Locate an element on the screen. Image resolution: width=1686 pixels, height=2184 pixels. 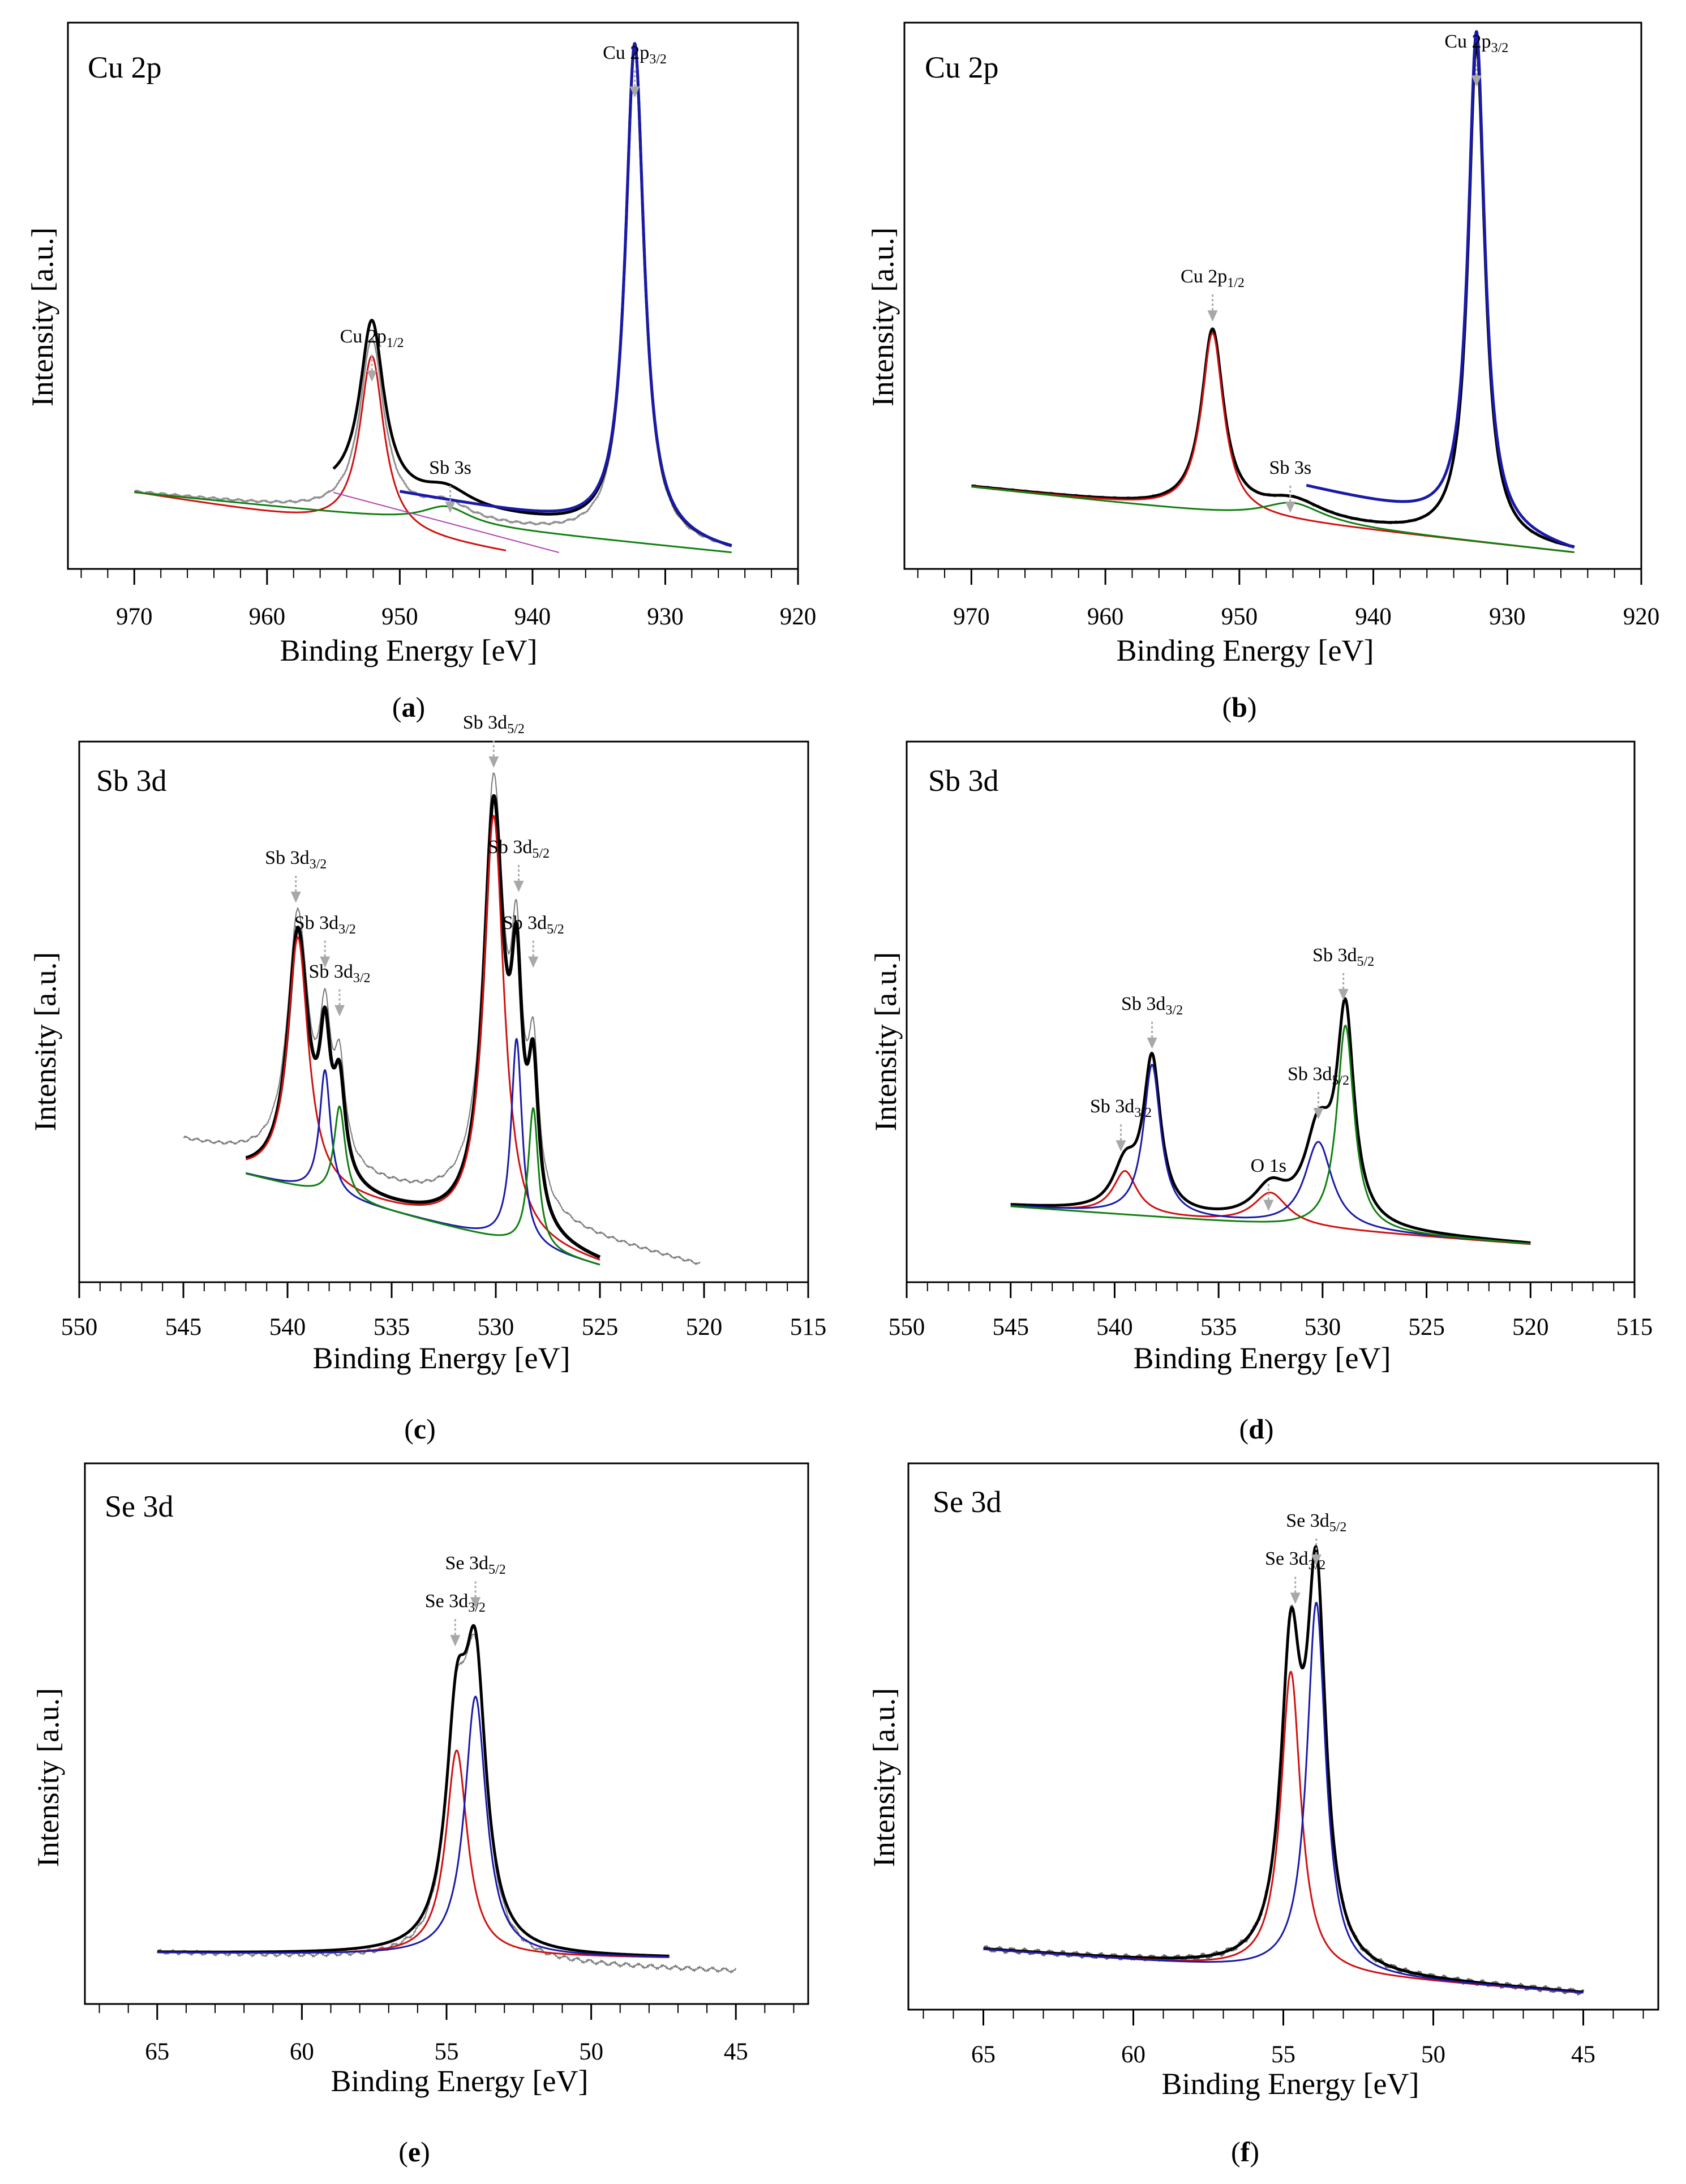
x-tick-label: 940 is located at coordinates (1373, 616).